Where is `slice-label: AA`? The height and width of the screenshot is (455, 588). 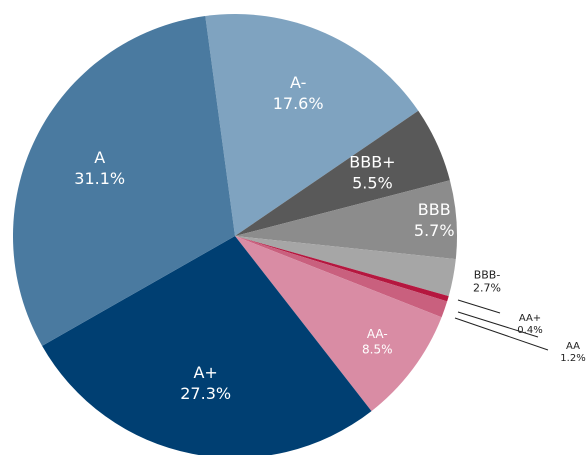 slice-label: AA is located at coordinates (573, 346).